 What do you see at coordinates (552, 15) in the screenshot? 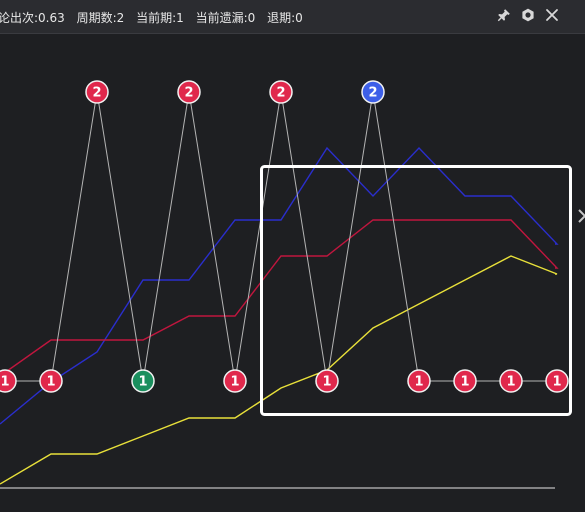
I see `close-icon` at bounding box center [552, 15].